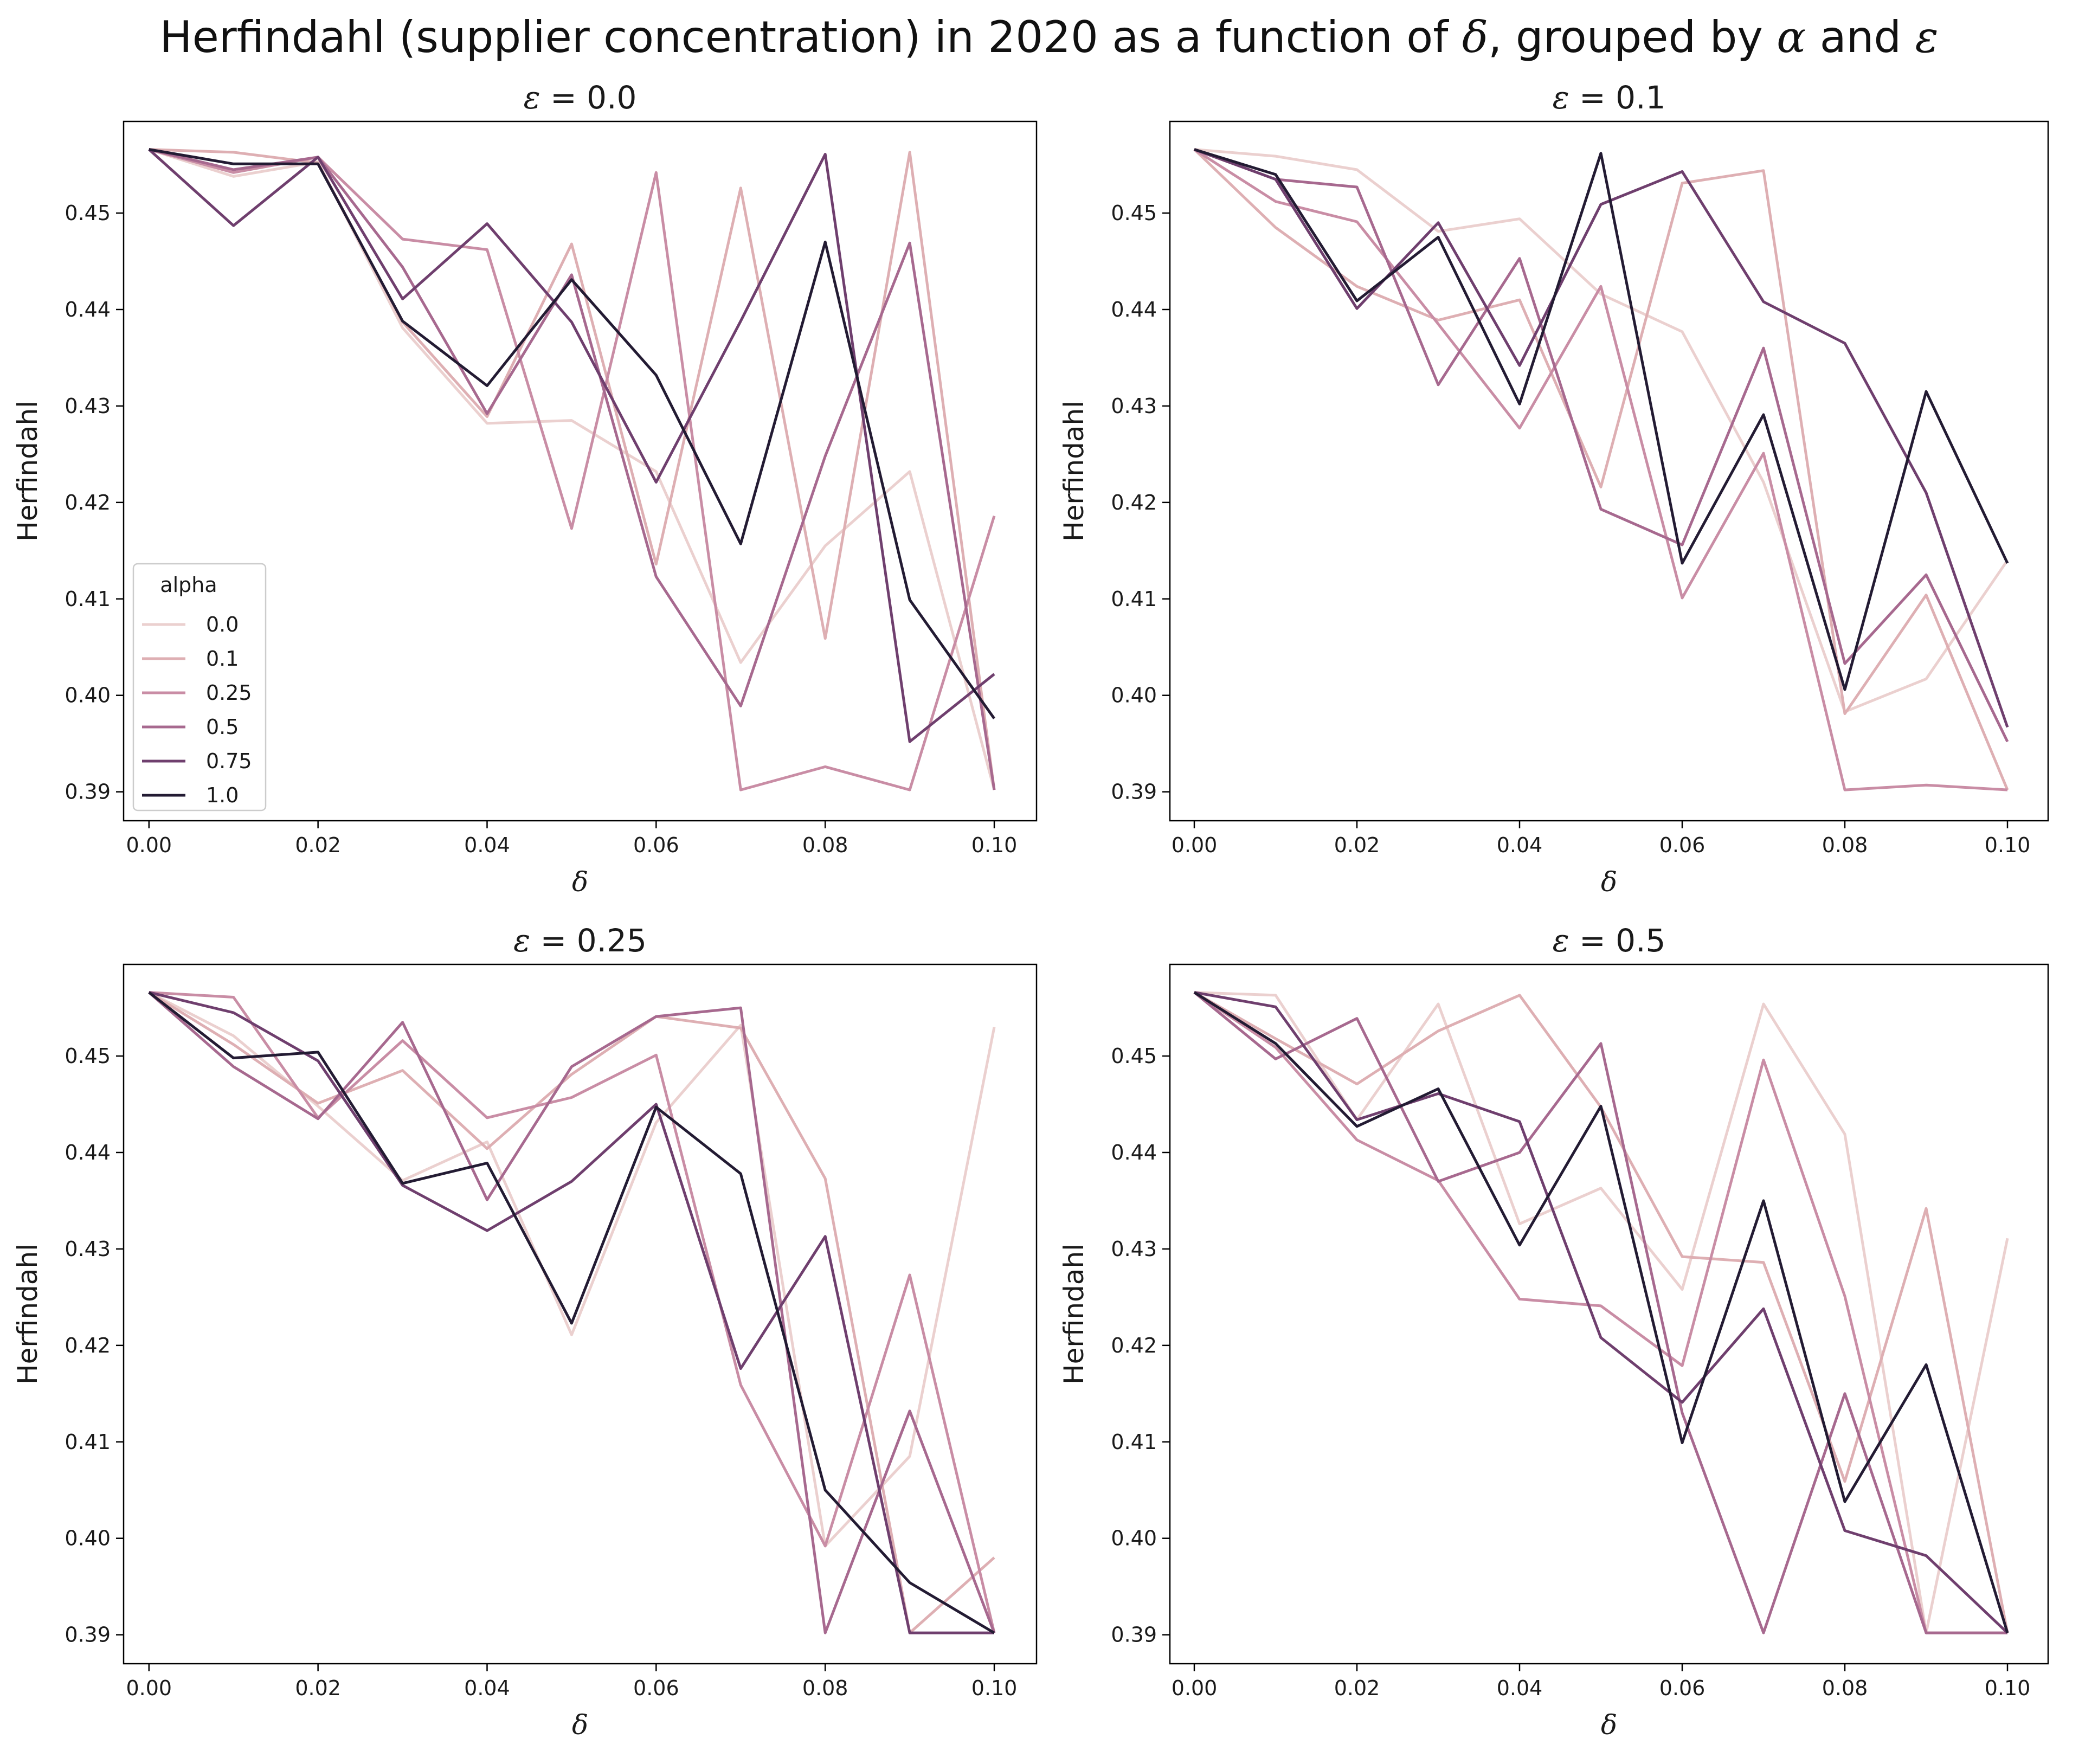 This screenshot has height=1764, width=2098. Describe the element at coordinates (1610, 940) in the screenshot. I see `subplot-title: ε = 0.5` at that location.